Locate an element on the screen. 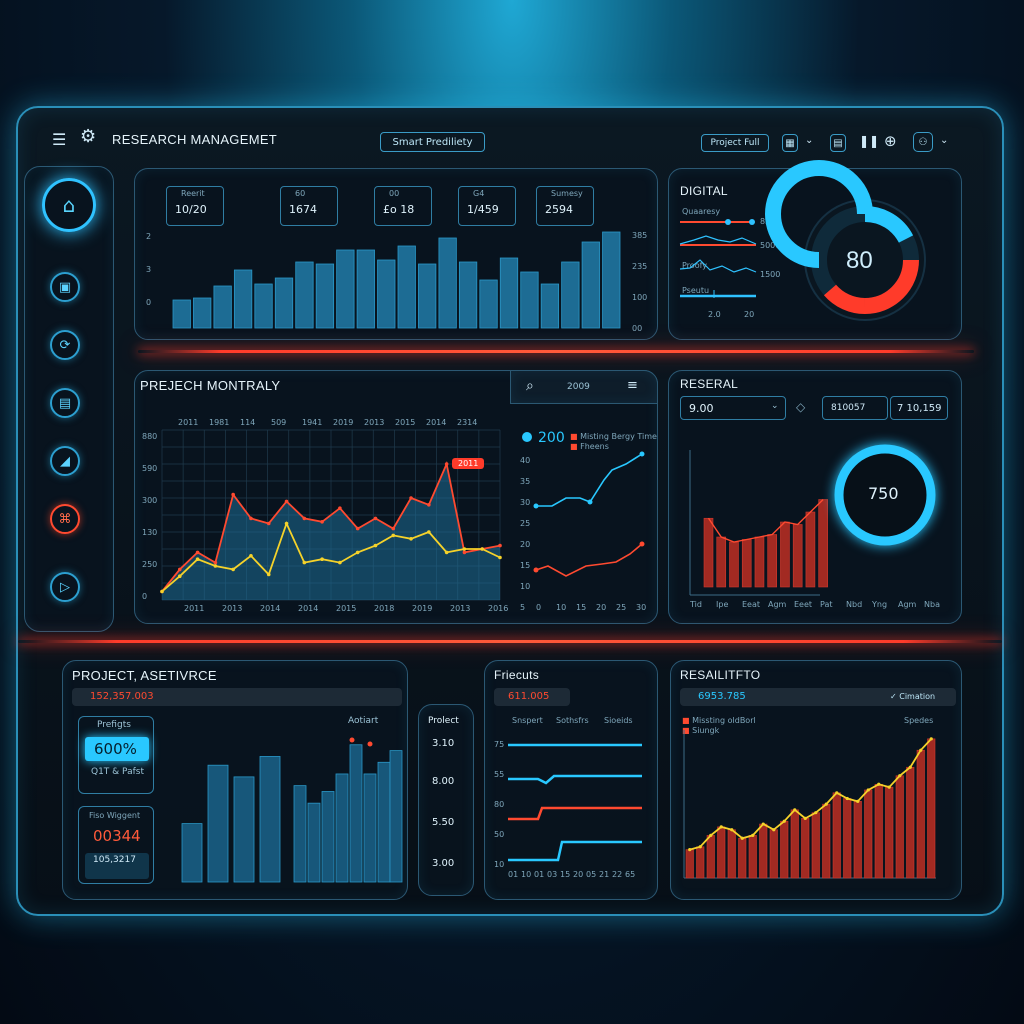 This screenshot has width=1024, height=1024. search-icon: ⌕ is located at coordinates (530, 386).